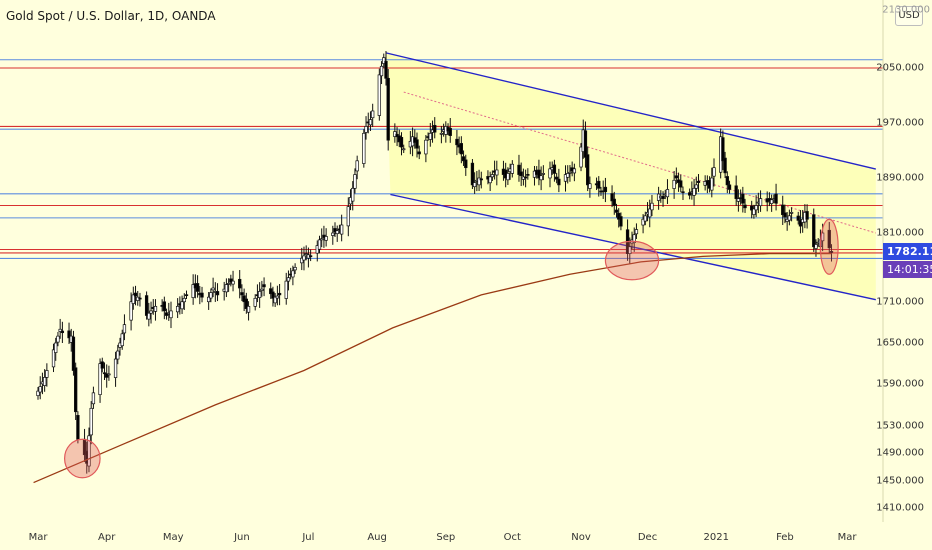 Image resolution: width=932 pixels, height=550 pixels. What do you see at coordinates (900, 453) in the screenshot?
I see `y-tick-label: 1490.000` at bounding box center [900, 453].